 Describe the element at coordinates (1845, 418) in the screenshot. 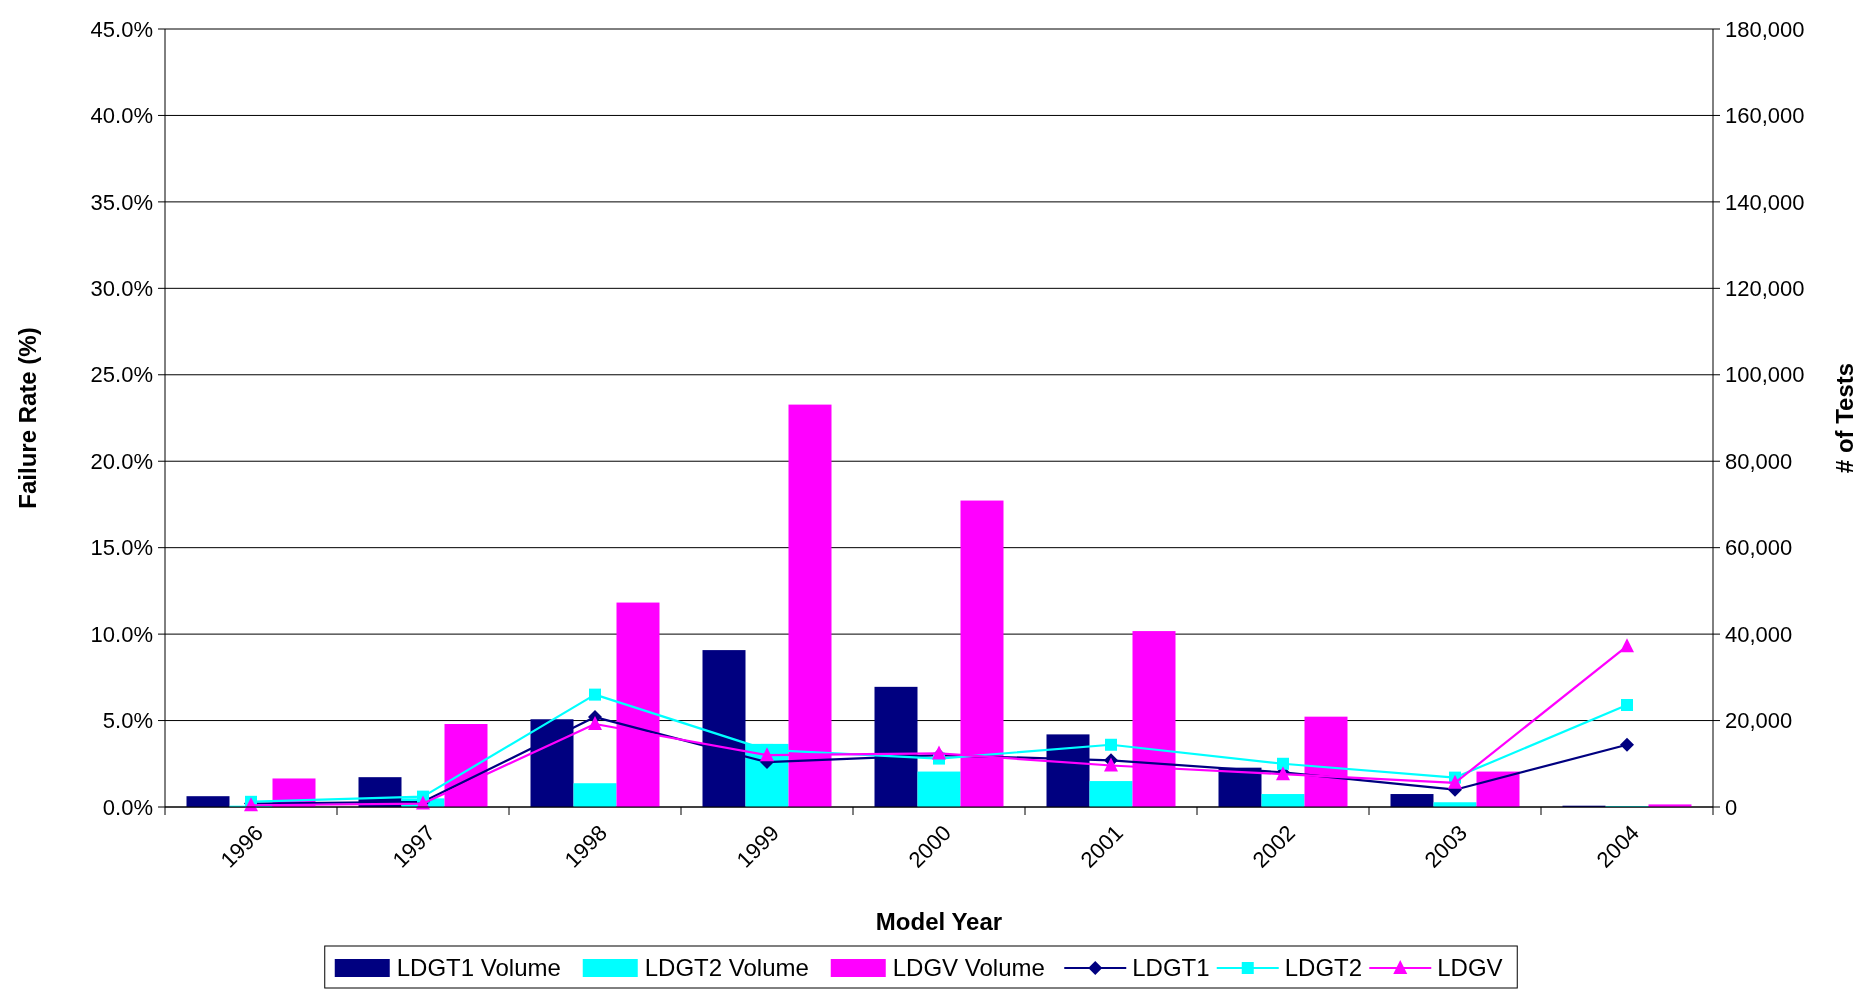

I see `y2-axis-title: # of Tests` at that location.